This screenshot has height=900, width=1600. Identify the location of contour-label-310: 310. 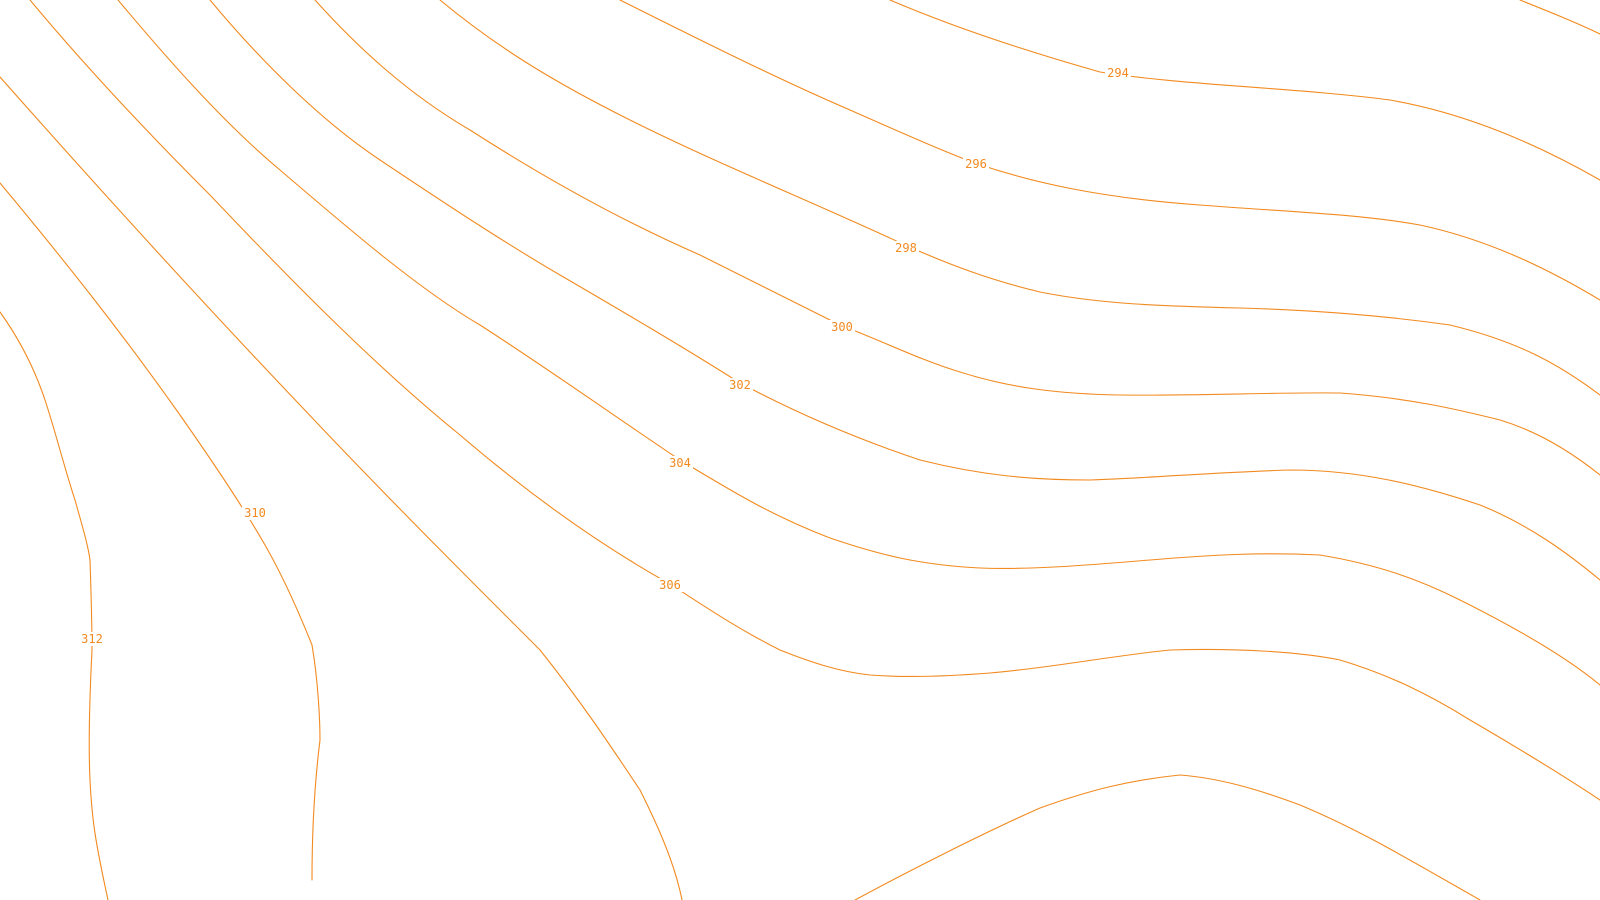
(255, 513).